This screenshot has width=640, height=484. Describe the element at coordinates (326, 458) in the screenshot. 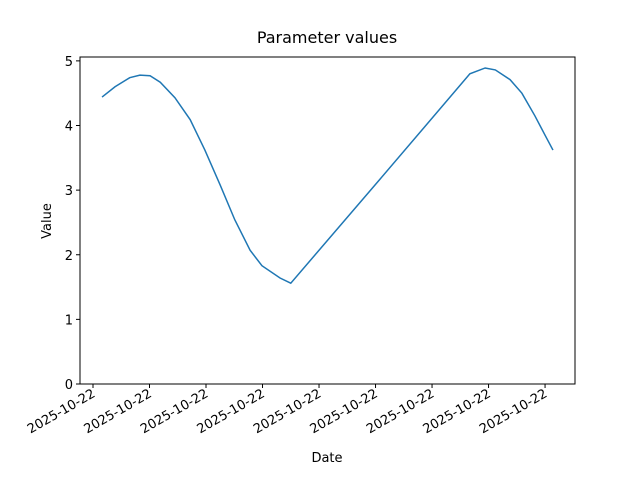

I see `x-axis-label: Date` at that location.